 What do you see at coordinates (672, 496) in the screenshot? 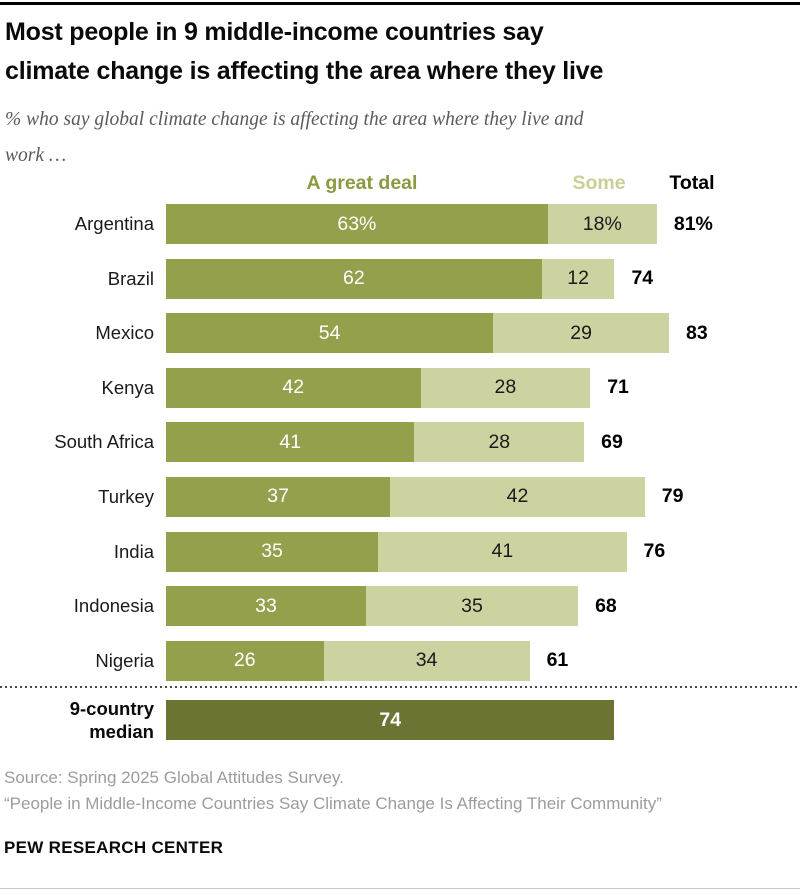
I see `total-value: 79` at bounding box center [672, 496].